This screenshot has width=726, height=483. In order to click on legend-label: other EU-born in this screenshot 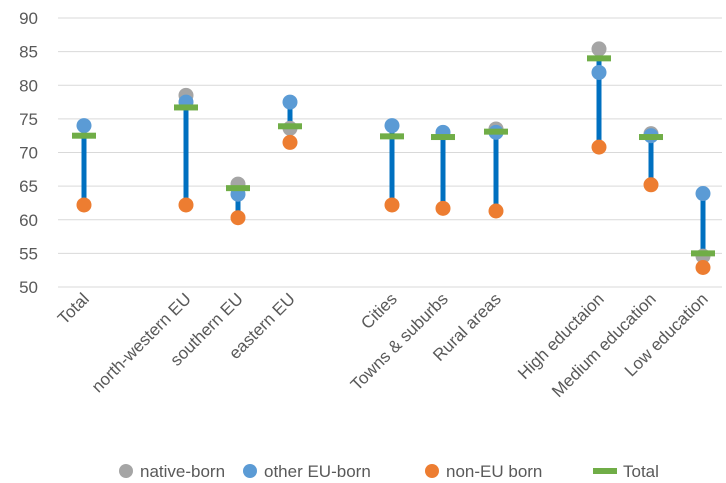, I will do `click(317, 471)`.